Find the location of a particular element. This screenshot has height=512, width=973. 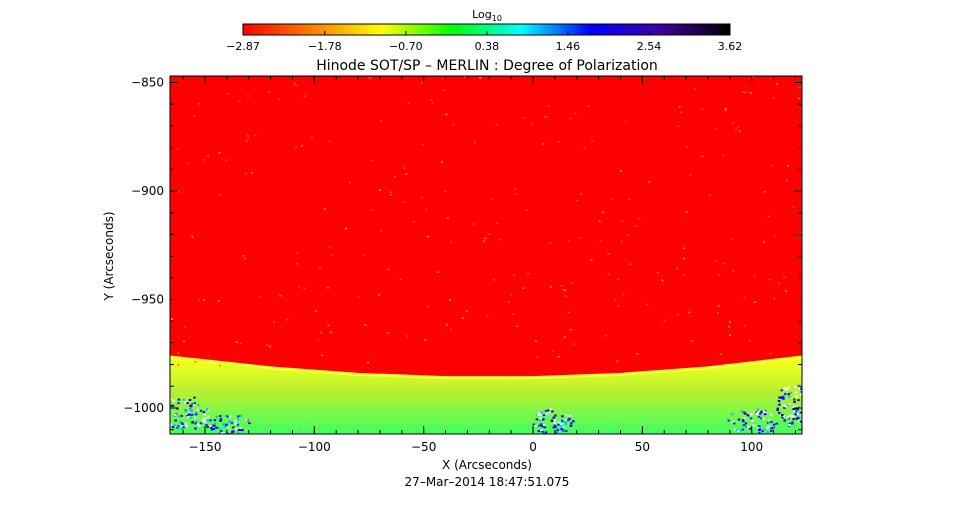

x-tick-label: 100 is located at coordinates (751, 447).